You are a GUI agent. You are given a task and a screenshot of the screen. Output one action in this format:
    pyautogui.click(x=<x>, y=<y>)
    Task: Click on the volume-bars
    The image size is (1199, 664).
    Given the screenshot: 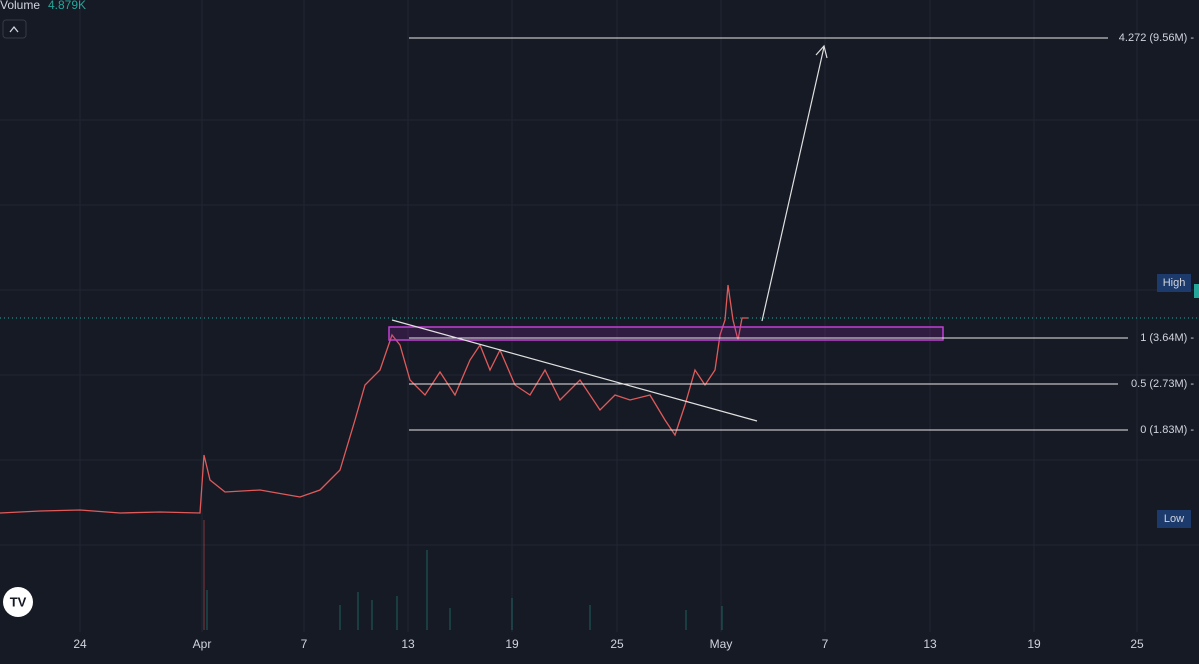 What is the action you would take?
    pyautogui.click(x=463, y=575)
    